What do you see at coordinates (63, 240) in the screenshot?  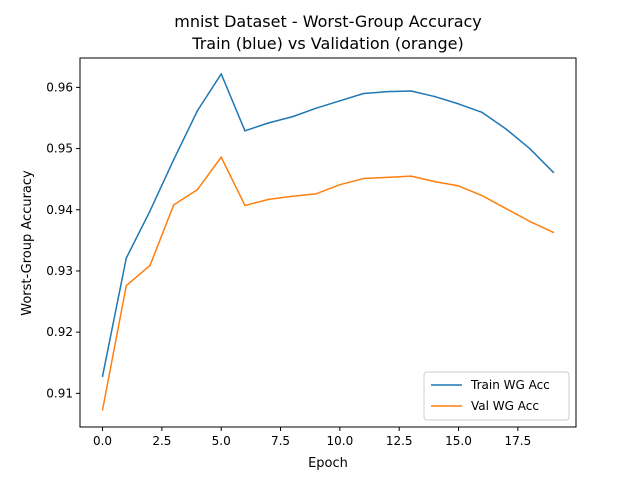 I see `y-axis-ticks: 0.91 0.92 0.93 0.94 0.95 0.96` at bounding box center [63, 240].